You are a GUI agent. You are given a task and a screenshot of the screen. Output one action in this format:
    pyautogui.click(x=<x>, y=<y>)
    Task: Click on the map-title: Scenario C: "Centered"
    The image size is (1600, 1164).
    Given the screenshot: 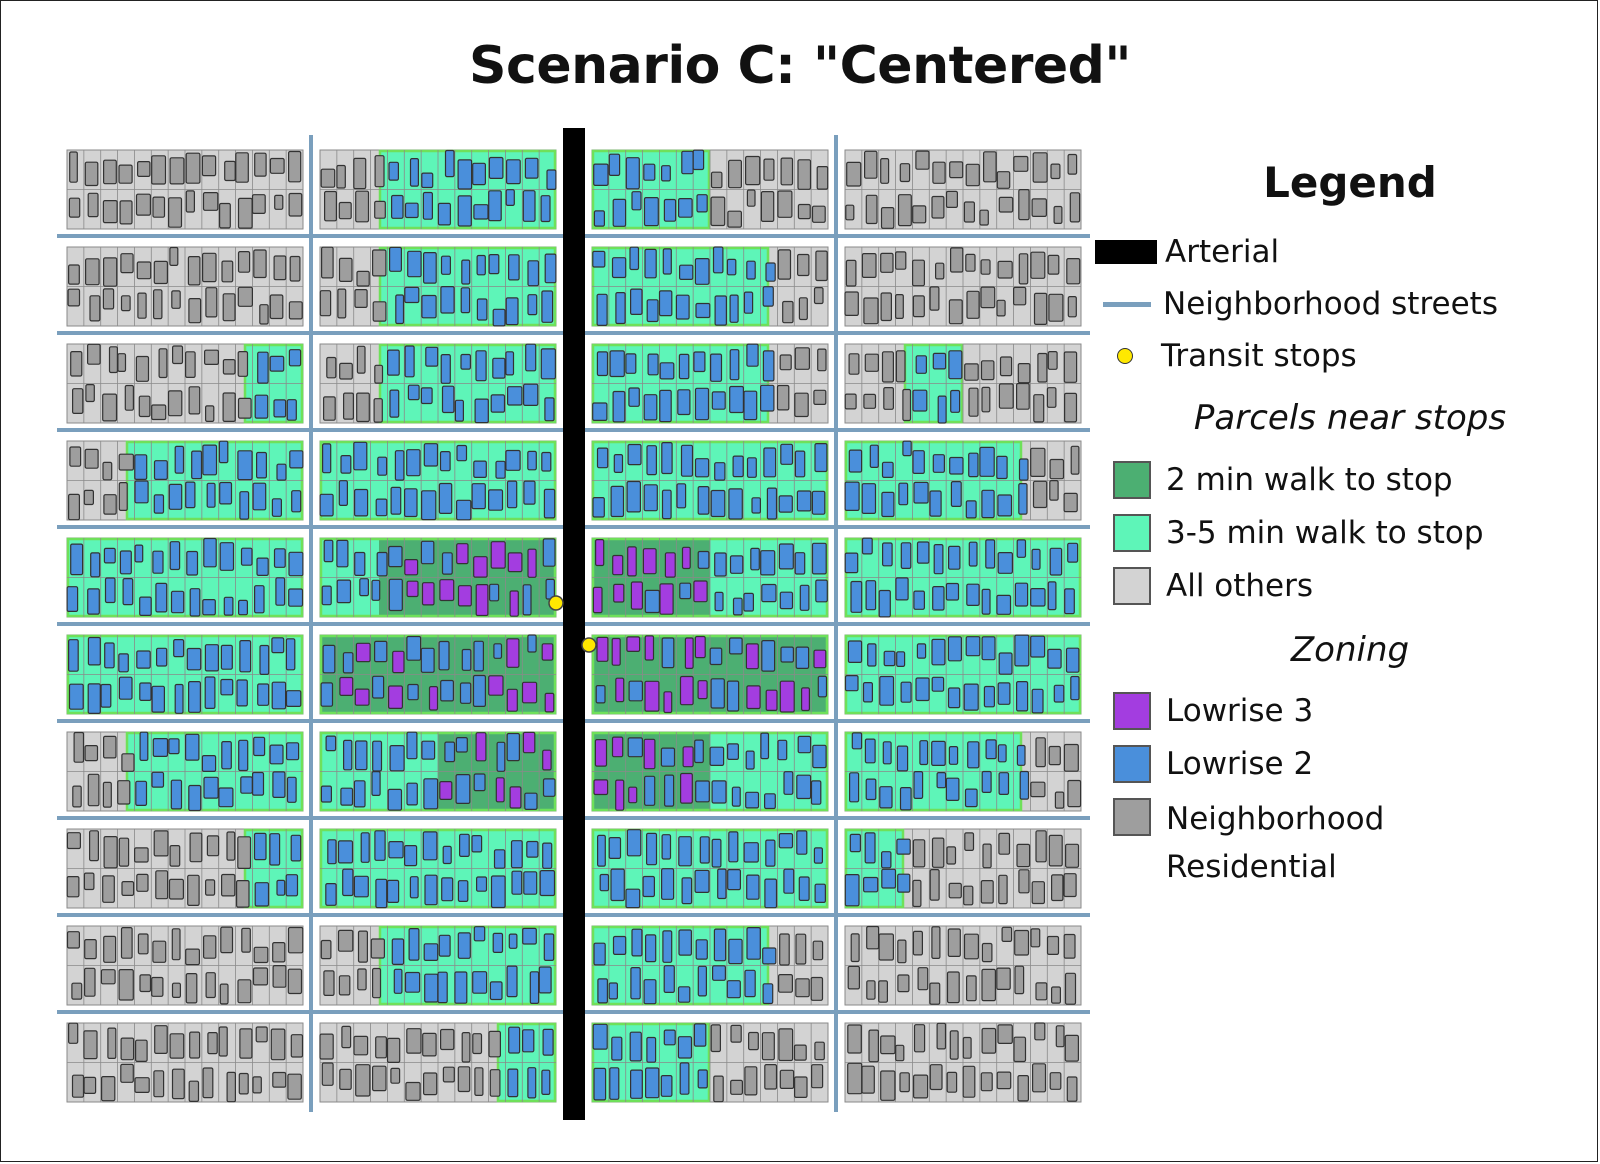 What is the action you would take?
    pyautogui.click(x=800, y=66)
    